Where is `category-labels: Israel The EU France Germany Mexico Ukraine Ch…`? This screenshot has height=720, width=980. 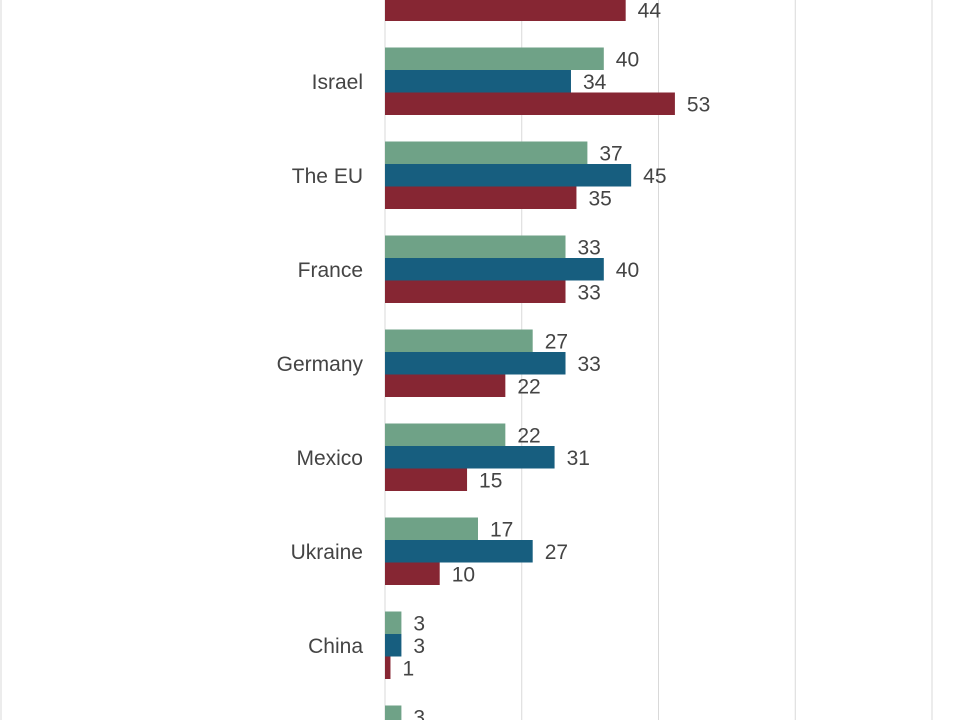 category-labels: Israel The EU France Germany Mexico Ukraine Ch… is located at coordinates (320, 364).